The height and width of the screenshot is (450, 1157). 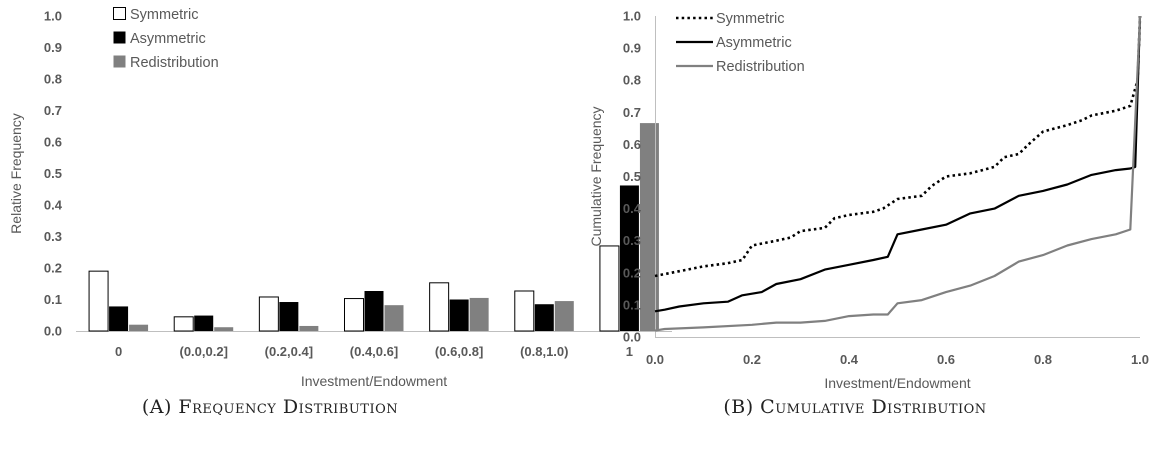 What do you see at coordinates (632, 16) in the screenshot?
I see `y-tick-label-b: 1.0` at bounding box center [632, 16].